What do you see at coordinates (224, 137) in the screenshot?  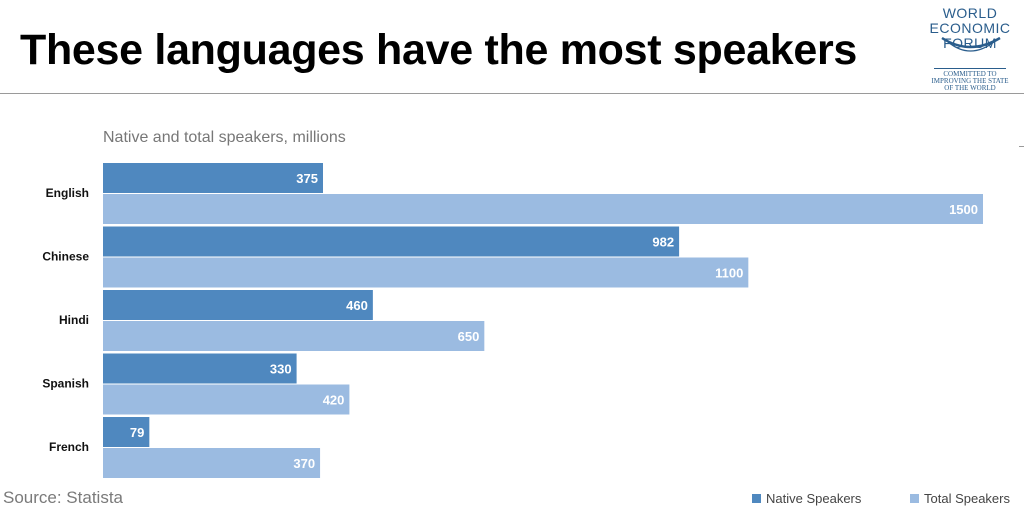 I see `chart-subtitle: Native and total speakers, millions` at bounding box center [224, 137].